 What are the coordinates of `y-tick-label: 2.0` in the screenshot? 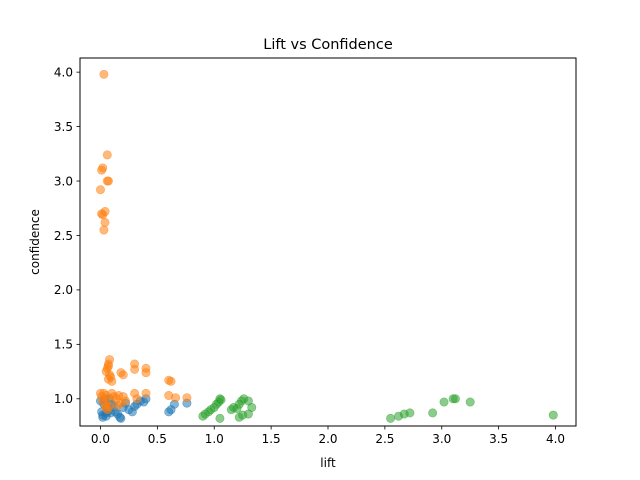 It's located at (63, 290).